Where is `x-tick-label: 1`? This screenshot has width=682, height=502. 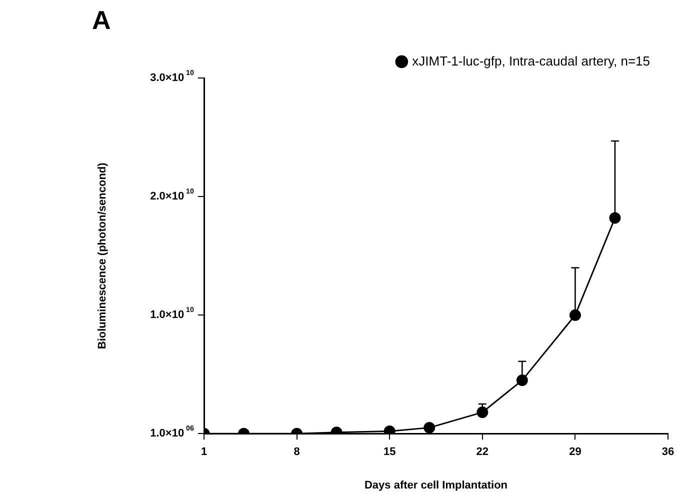 x-tick-label: 1 is located at coordinates (204, 452).